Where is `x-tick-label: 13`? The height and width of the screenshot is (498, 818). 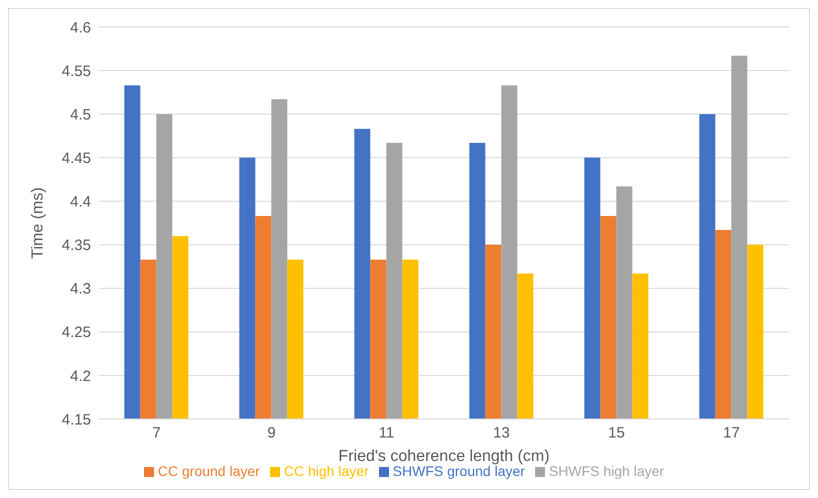
x-tick-label: 13 is located at coordinates (501, 433).